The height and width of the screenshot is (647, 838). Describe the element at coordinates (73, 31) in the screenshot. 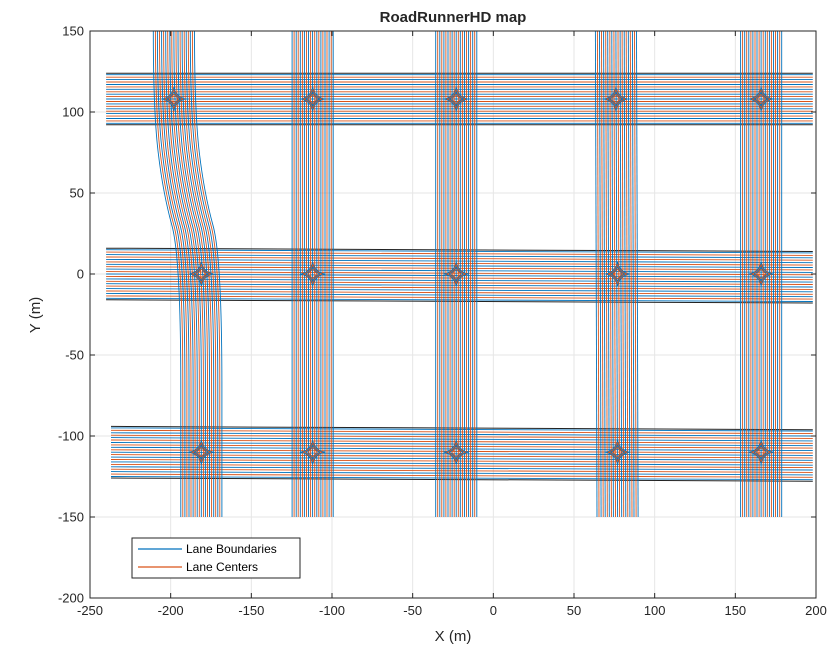

I see `y-tick-label: 150` at that location.